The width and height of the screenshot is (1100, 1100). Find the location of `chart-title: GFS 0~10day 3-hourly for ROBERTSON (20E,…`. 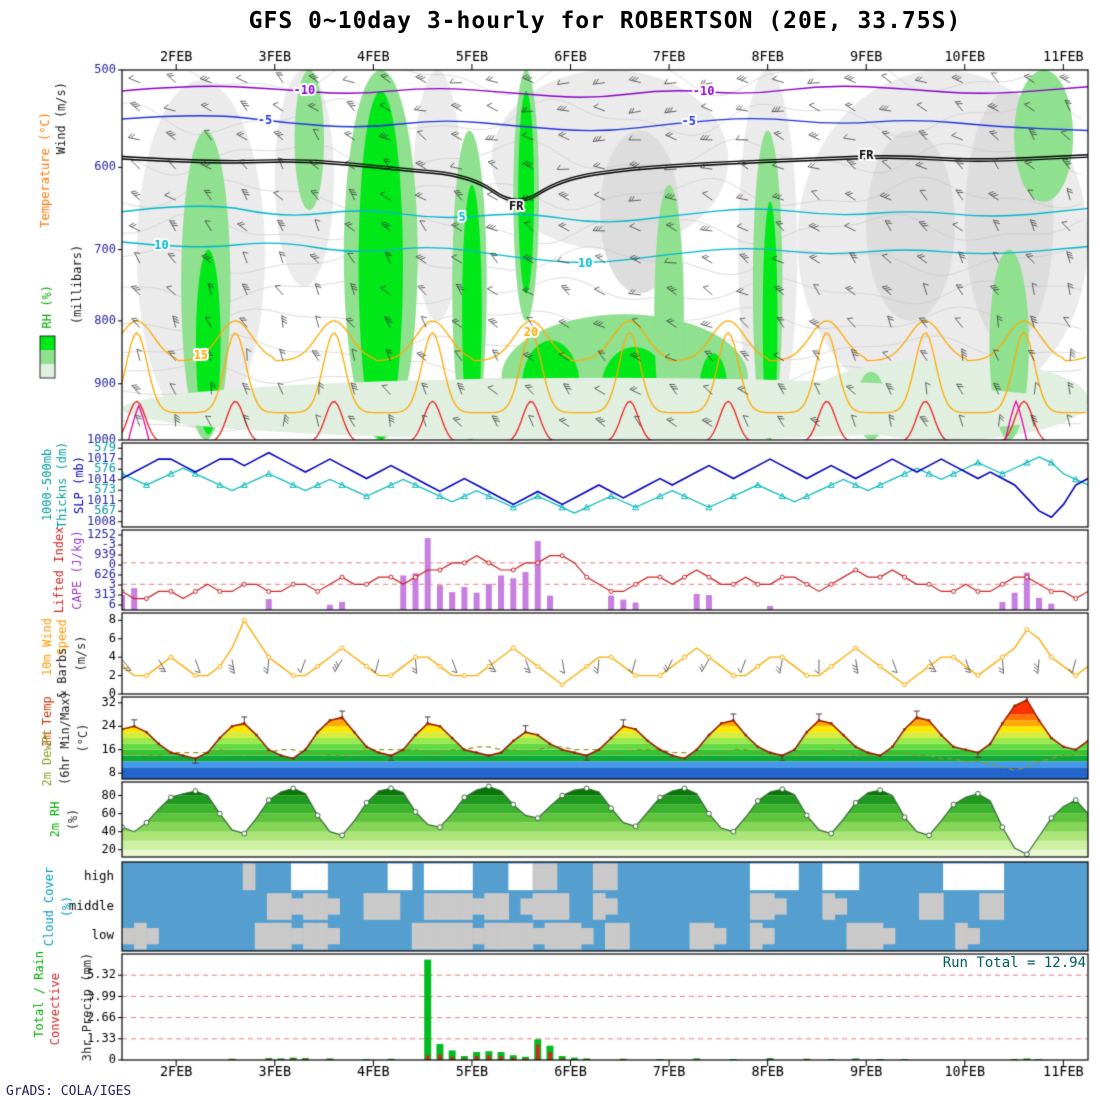

chart-title: GFS 0~10day 3-hourly for ROBERTSON (20E,… is located at coordinates (605, 21).